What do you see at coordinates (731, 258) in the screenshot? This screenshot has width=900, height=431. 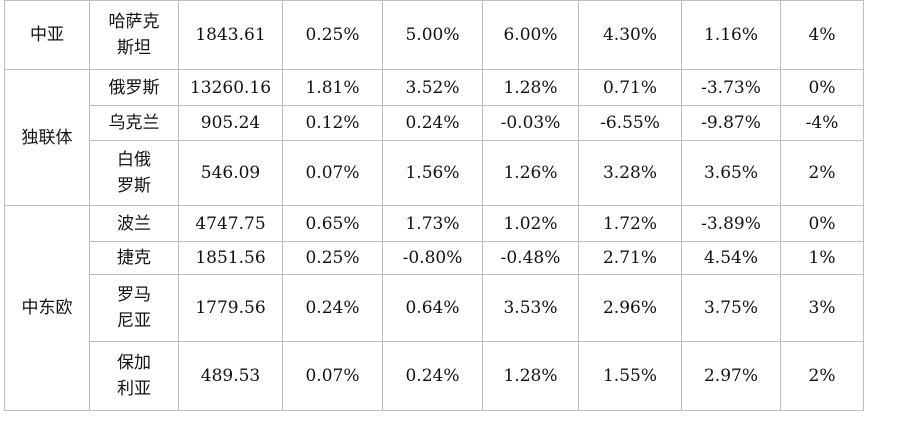 I see `value-cell: 4.54%` at bounding box center [731, 258].